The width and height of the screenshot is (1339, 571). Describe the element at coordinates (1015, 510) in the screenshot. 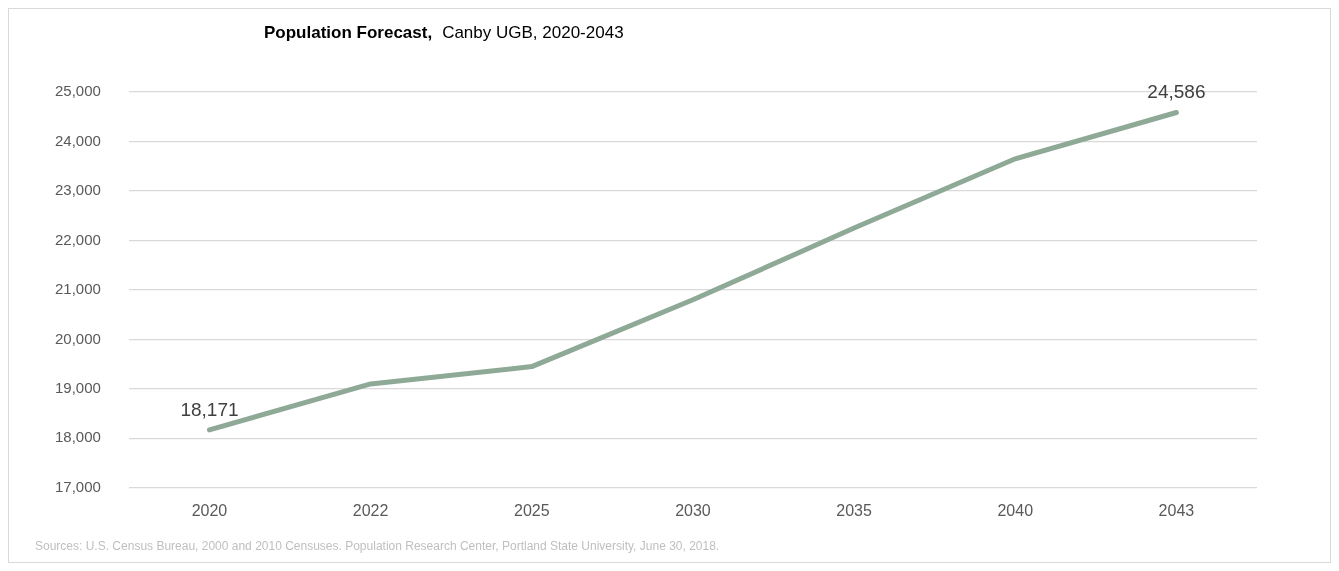

I see `x-tick-label: 2040` at that location.